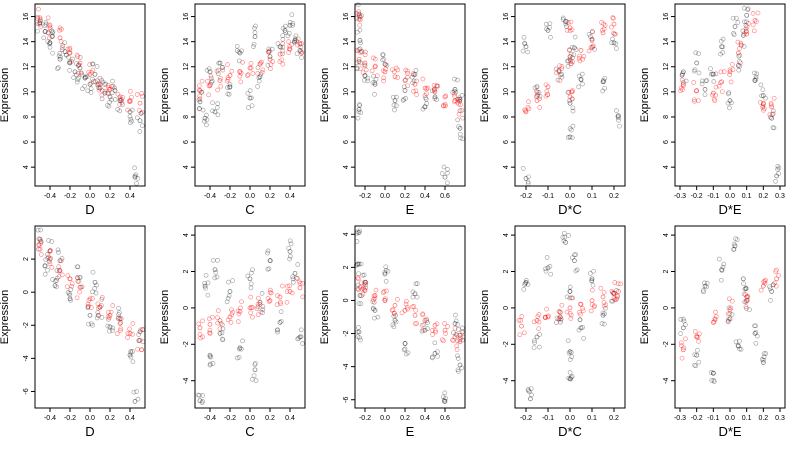 This screenshot has width=800, height=450. What do you see at coordinates (666, 235) in the screenshot?
I see `y-tick-label: 4` at bounding box center [666, 235].